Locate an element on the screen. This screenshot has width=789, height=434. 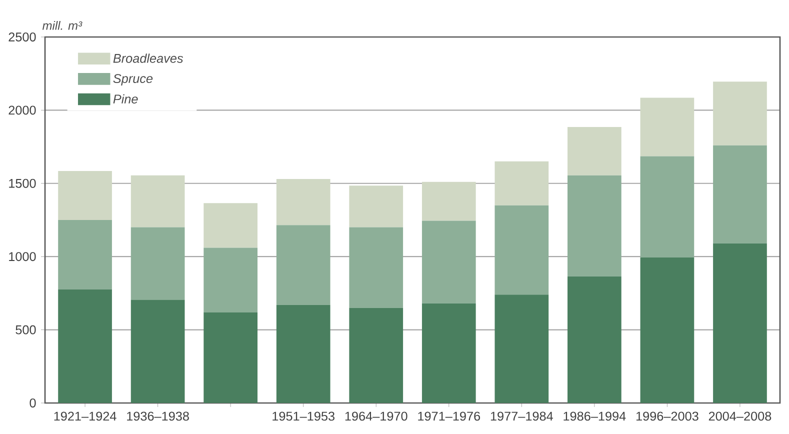
x-tick-label: 1971–1976 is located at coordinates (449, 416).